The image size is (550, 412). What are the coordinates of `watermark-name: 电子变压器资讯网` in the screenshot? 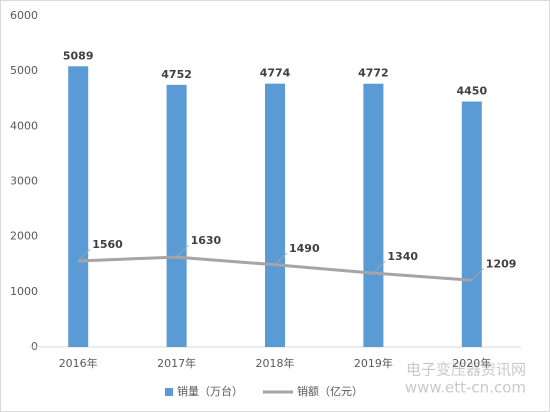 It's located at (466, 370).